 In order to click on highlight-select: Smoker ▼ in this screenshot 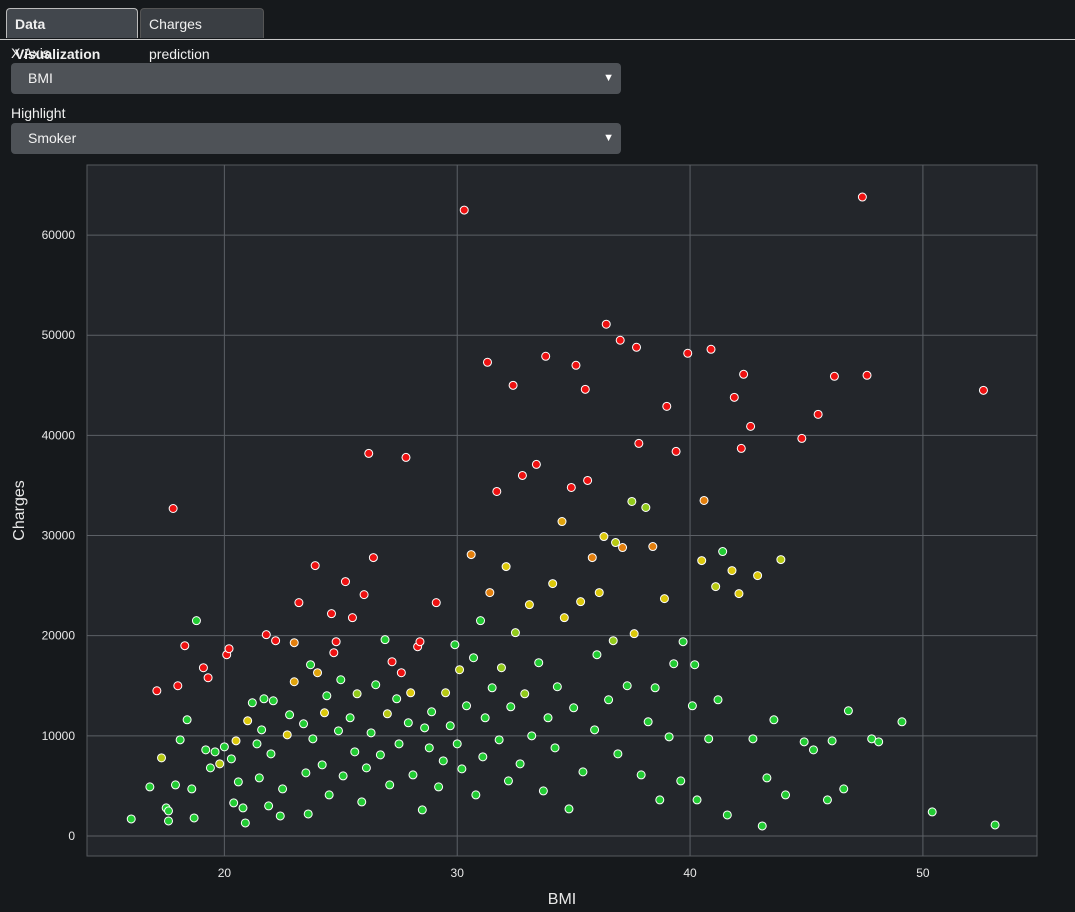, I will do `click(316, 138)`.